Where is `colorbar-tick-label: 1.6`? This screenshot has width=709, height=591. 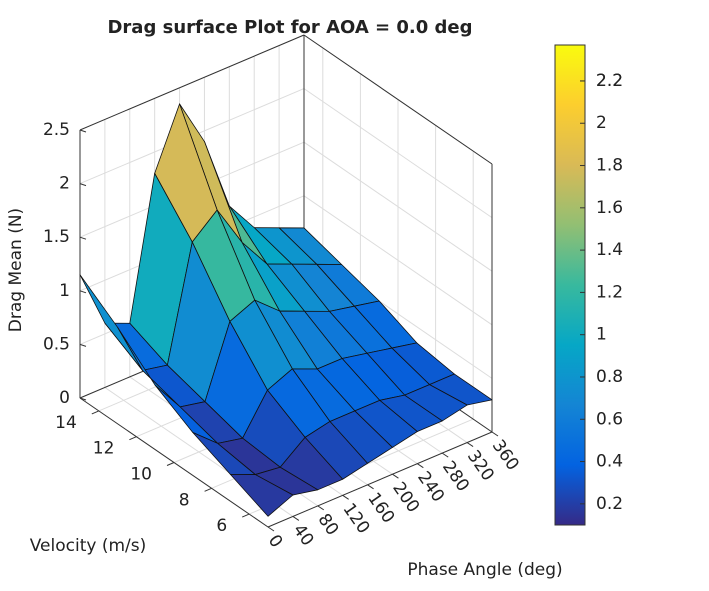 colorbar-tick-label: 1.6 is located at coordinates (609, 208).